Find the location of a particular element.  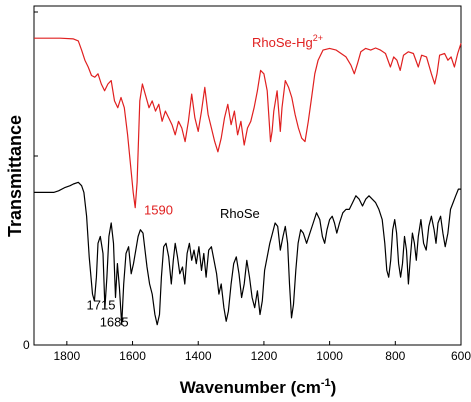

peak-annotations: 1590 1715 1685 is located at coordinates (130, 265).